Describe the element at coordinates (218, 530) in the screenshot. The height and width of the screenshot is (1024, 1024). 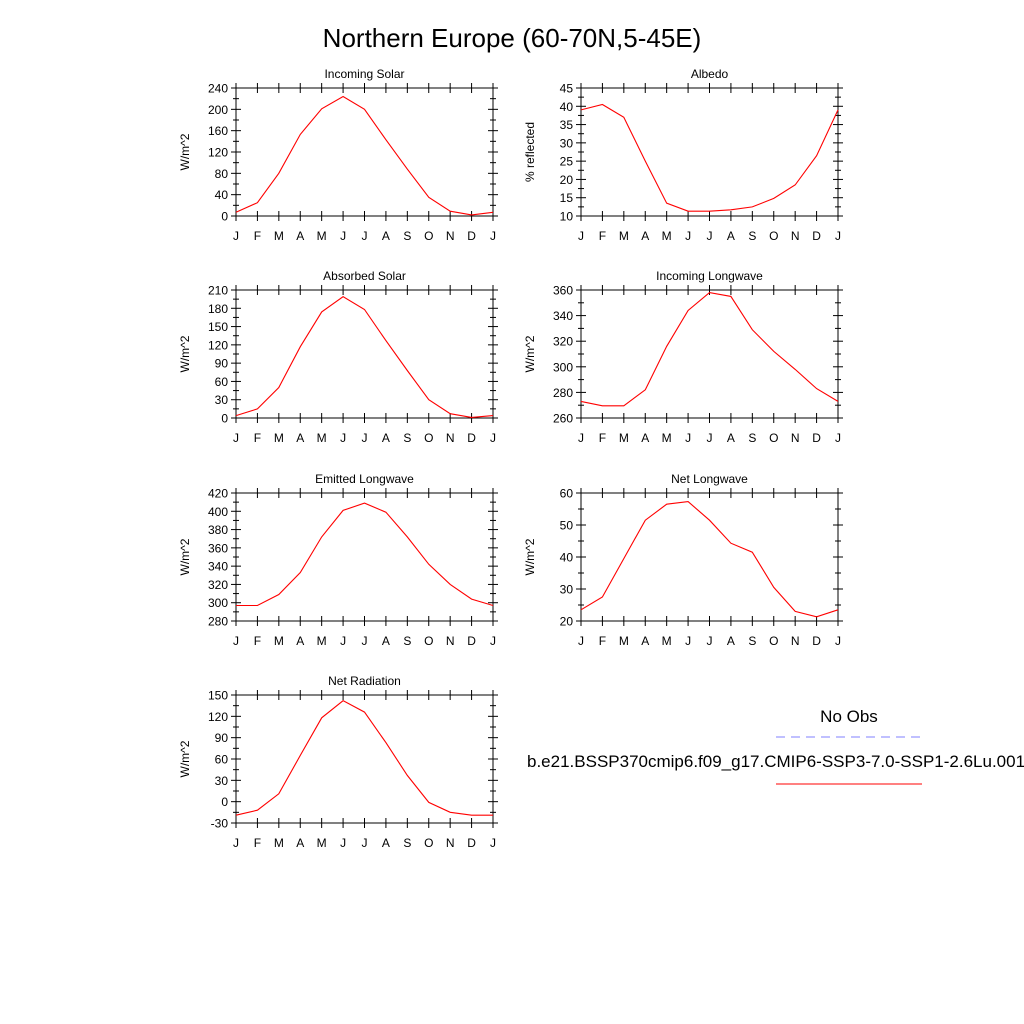
I see `y-tick-label: 380` at that location.